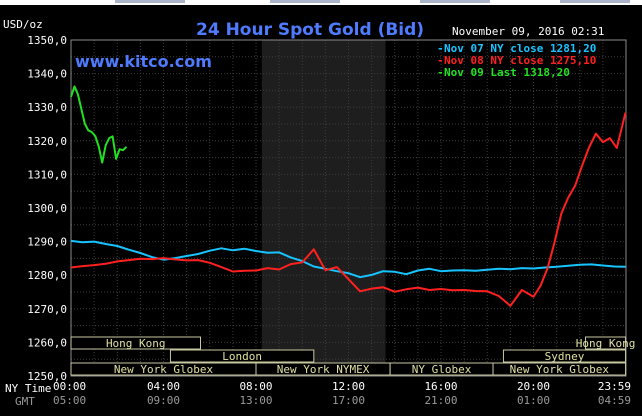  I want to click on x-tick-label-ny: 23:59, so click(614, 386).